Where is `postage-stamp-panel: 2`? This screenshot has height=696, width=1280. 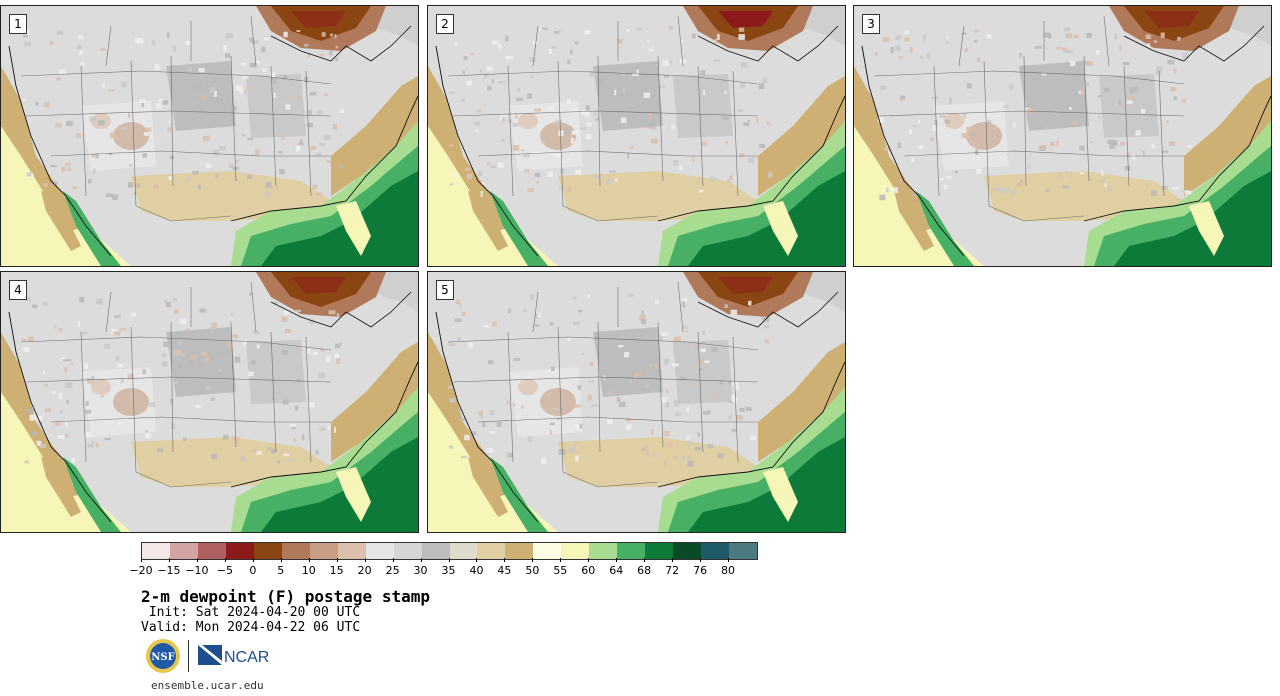
postage-stamp-panel: 2 is located at coordinates (636, 136).